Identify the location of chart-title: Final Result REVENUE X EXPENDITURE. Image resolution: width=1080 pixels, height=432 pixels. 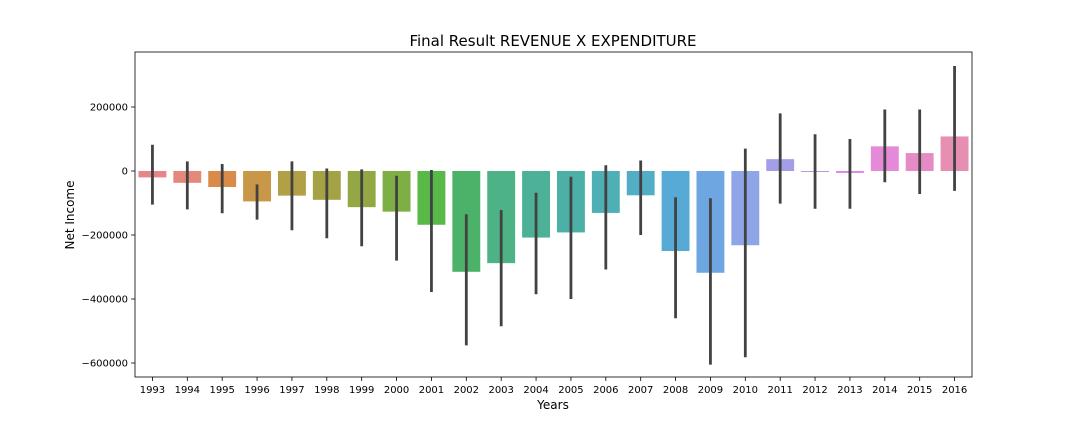
(552, 41).